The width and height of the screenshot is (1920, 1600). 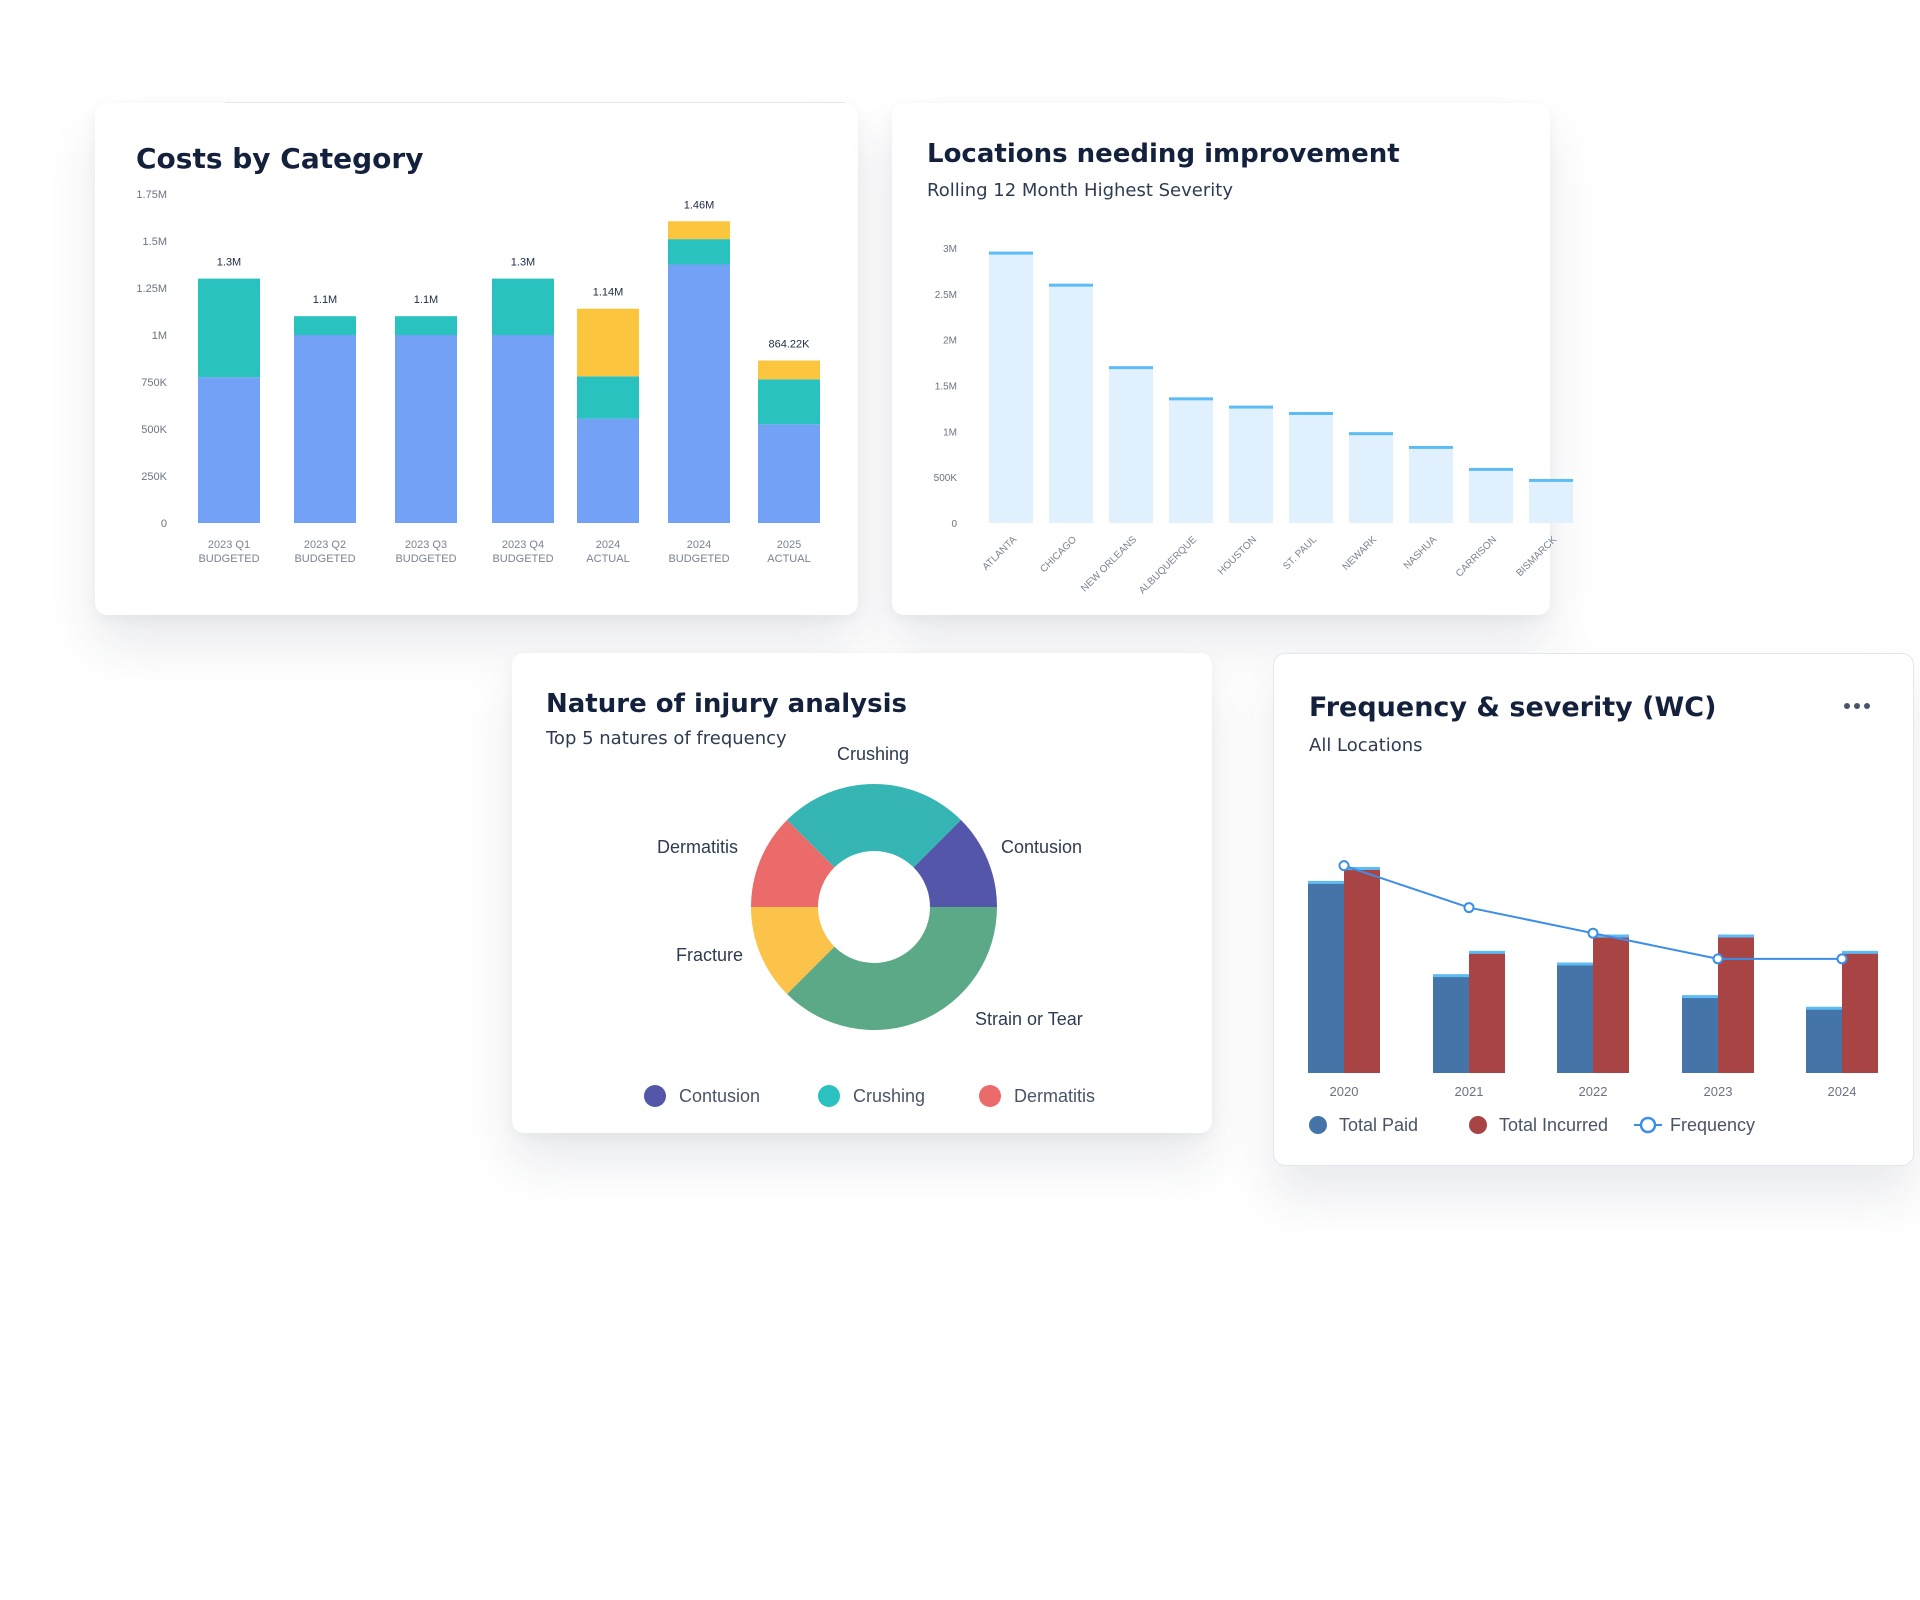 What do you see at coordinates (1000, 553) in the screenshot?
I see `x-tick-label: ATLANTA` at bounding box center [1000, 553].